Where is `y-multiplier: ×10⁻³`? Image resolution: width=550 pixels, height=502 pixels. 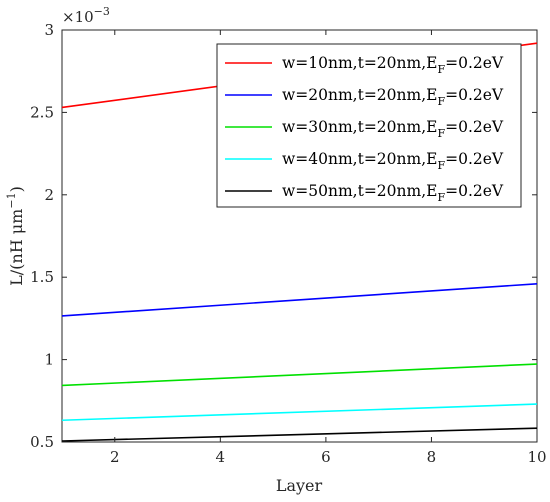 y-multiplier: ×10⁻³ is located at coordinates (86, 15).